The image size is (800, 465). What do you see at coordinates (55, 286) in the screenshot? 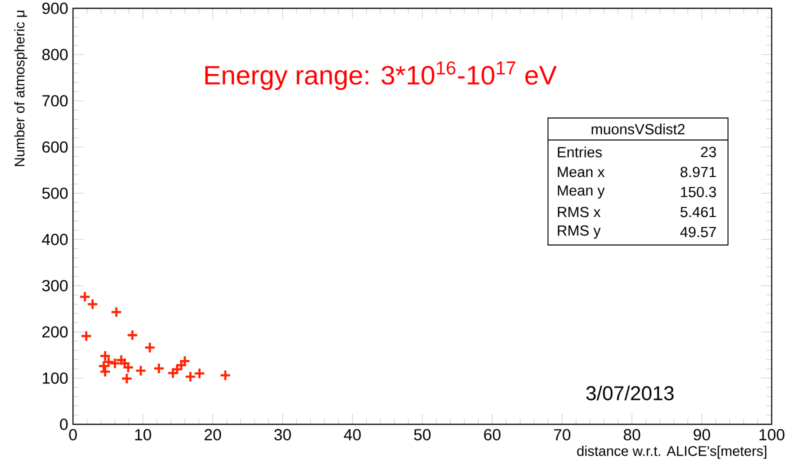
I see `y-tick-label: 300` at bounding box center [55, 286].